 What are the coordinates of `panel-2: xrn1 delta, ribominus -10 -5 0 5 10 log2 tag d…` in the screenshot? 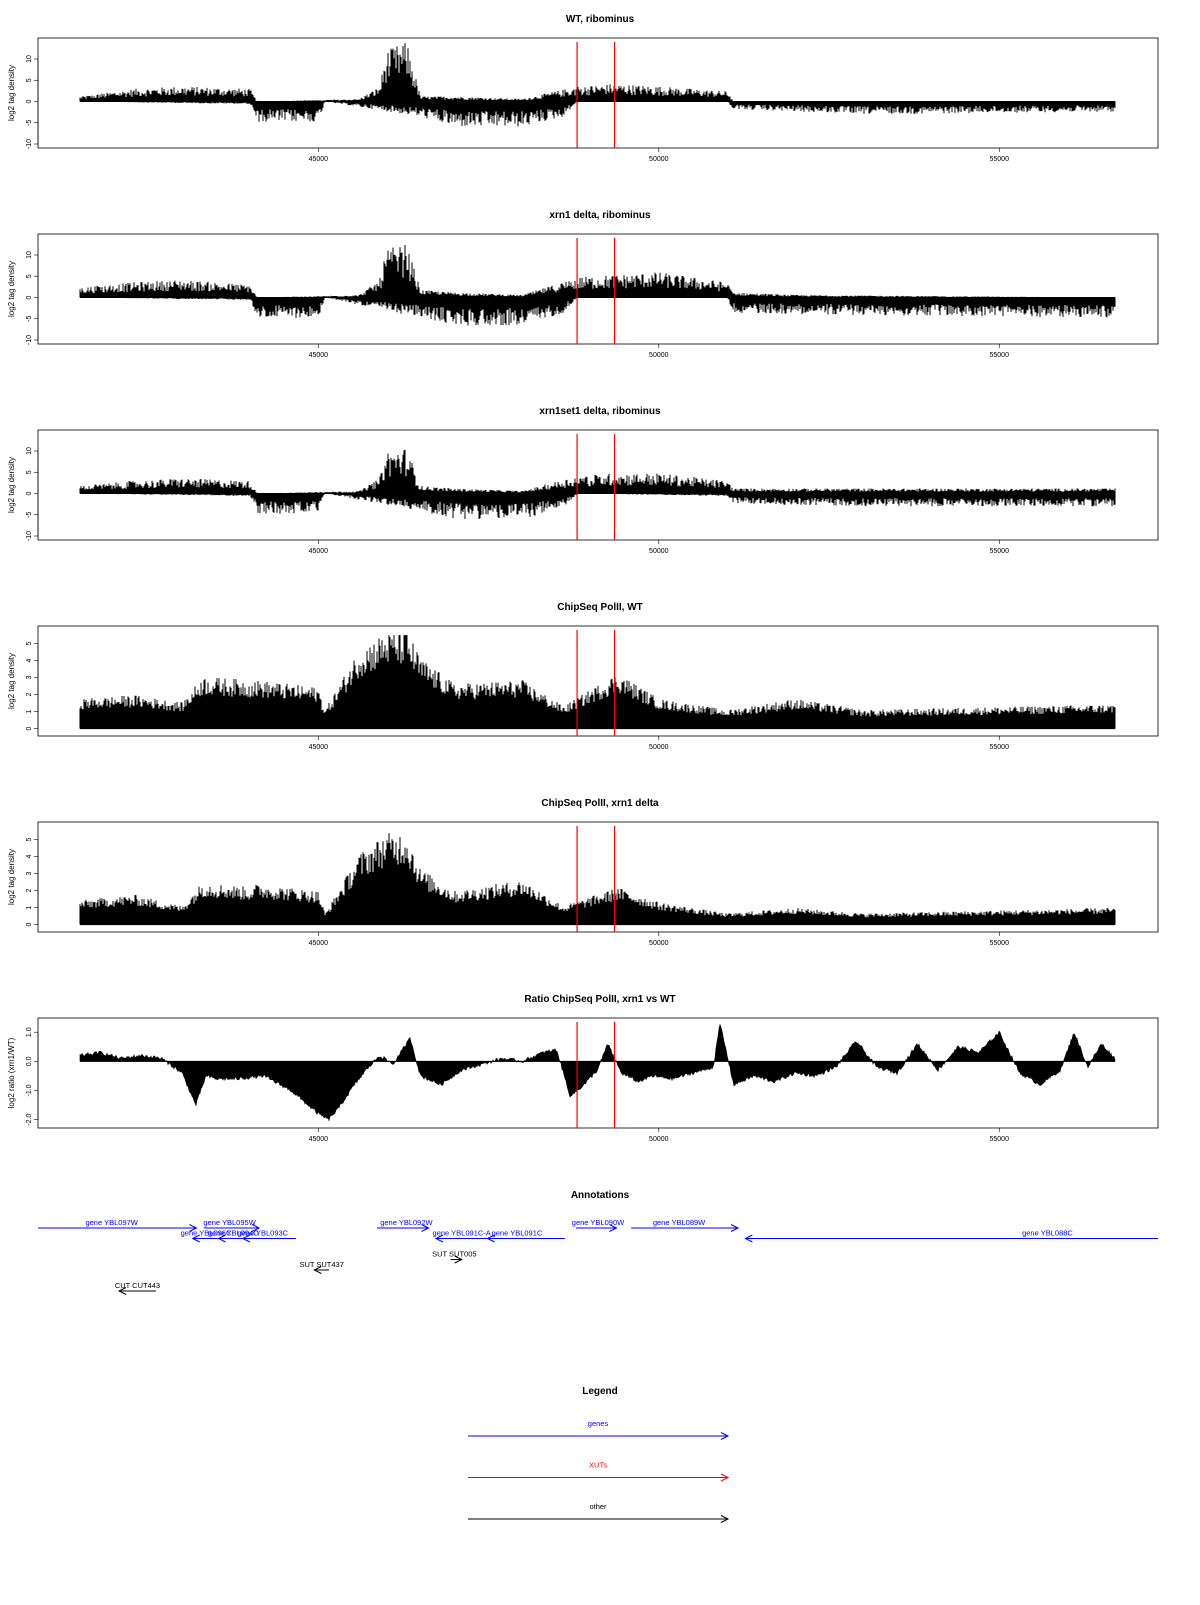 It's located at (582, 284).